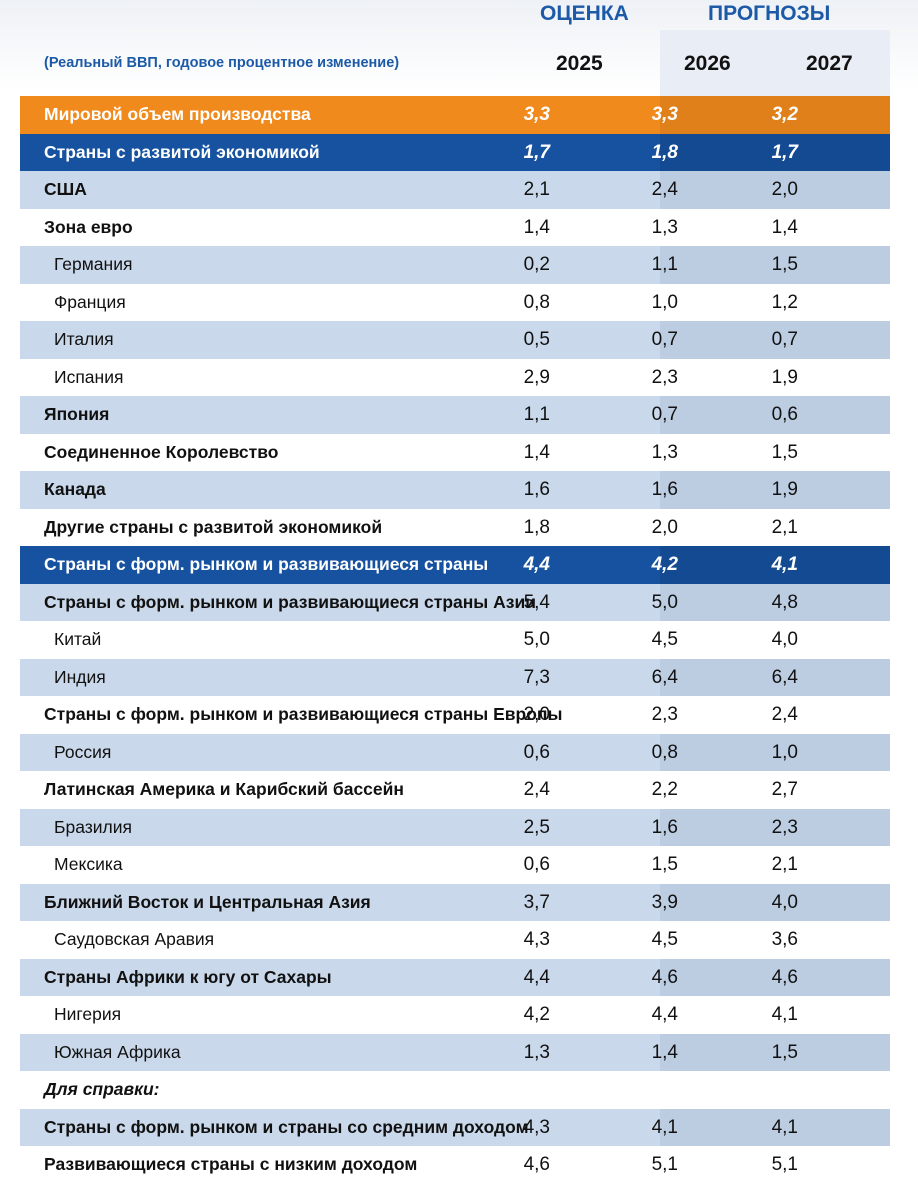 The image size is (918, 1200). What do you see at coordinates (93, 826) in the screenshot?
I see `row-label: Бразилия` at bounding box center [93, 826].